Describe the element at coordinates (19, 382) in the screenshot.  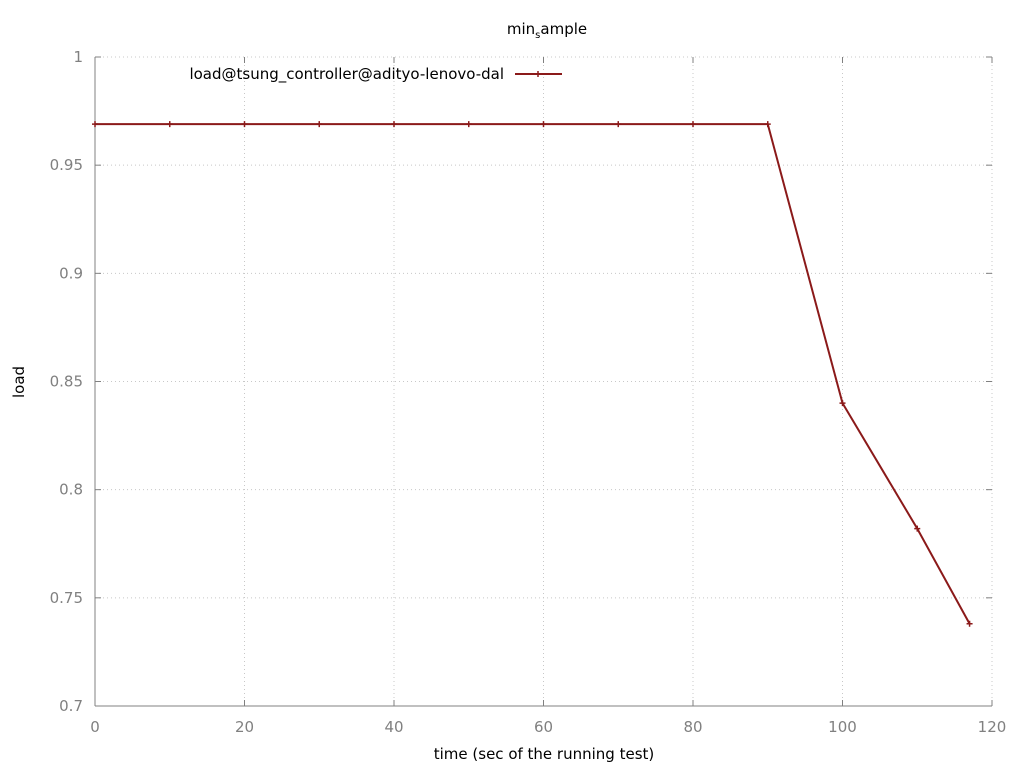
I see `y-axis-label: load` at that location.